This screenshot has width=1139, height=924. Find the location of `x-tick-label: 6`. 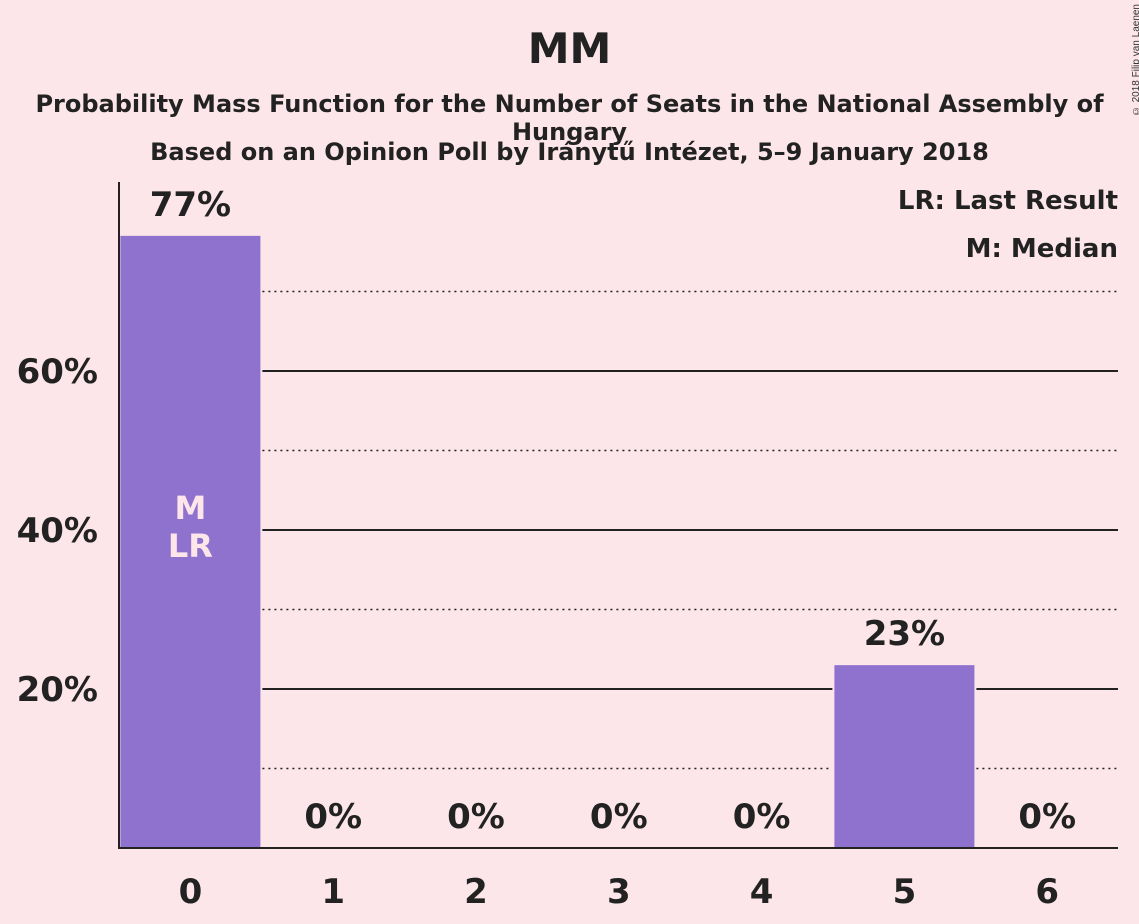

x-tick-label: 6 is located at coordinates (1047, 892).